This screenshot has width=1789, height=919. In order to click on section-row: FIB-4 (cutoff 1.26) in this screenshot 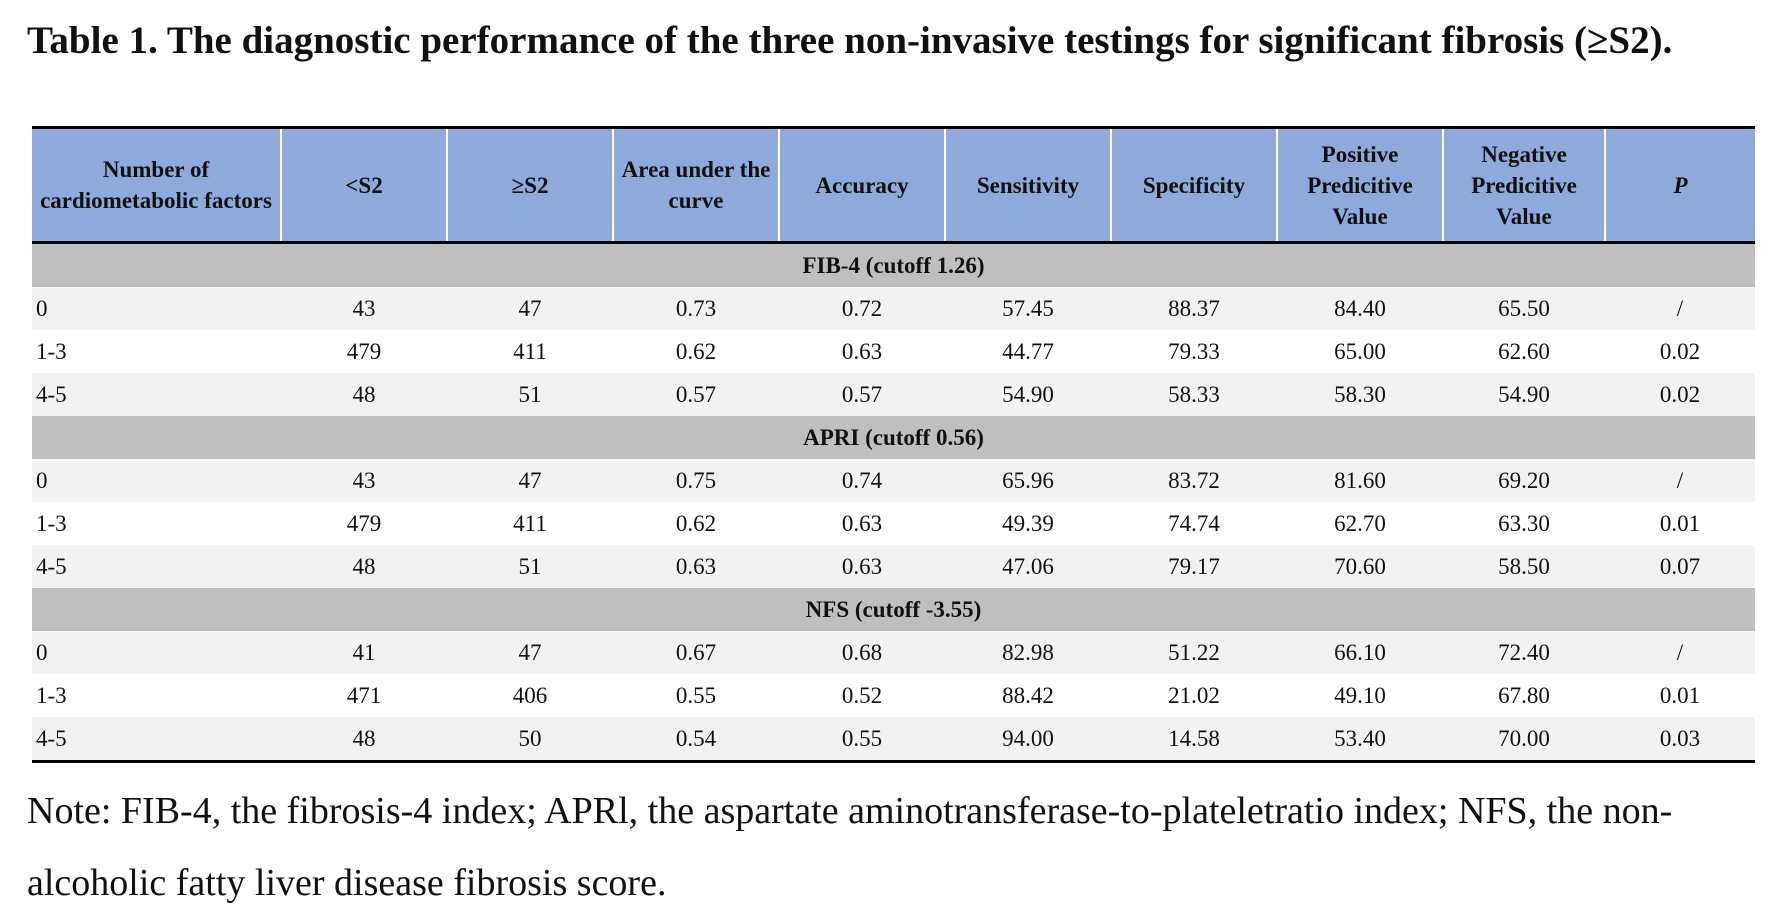, I will do `click(893, 264)`.